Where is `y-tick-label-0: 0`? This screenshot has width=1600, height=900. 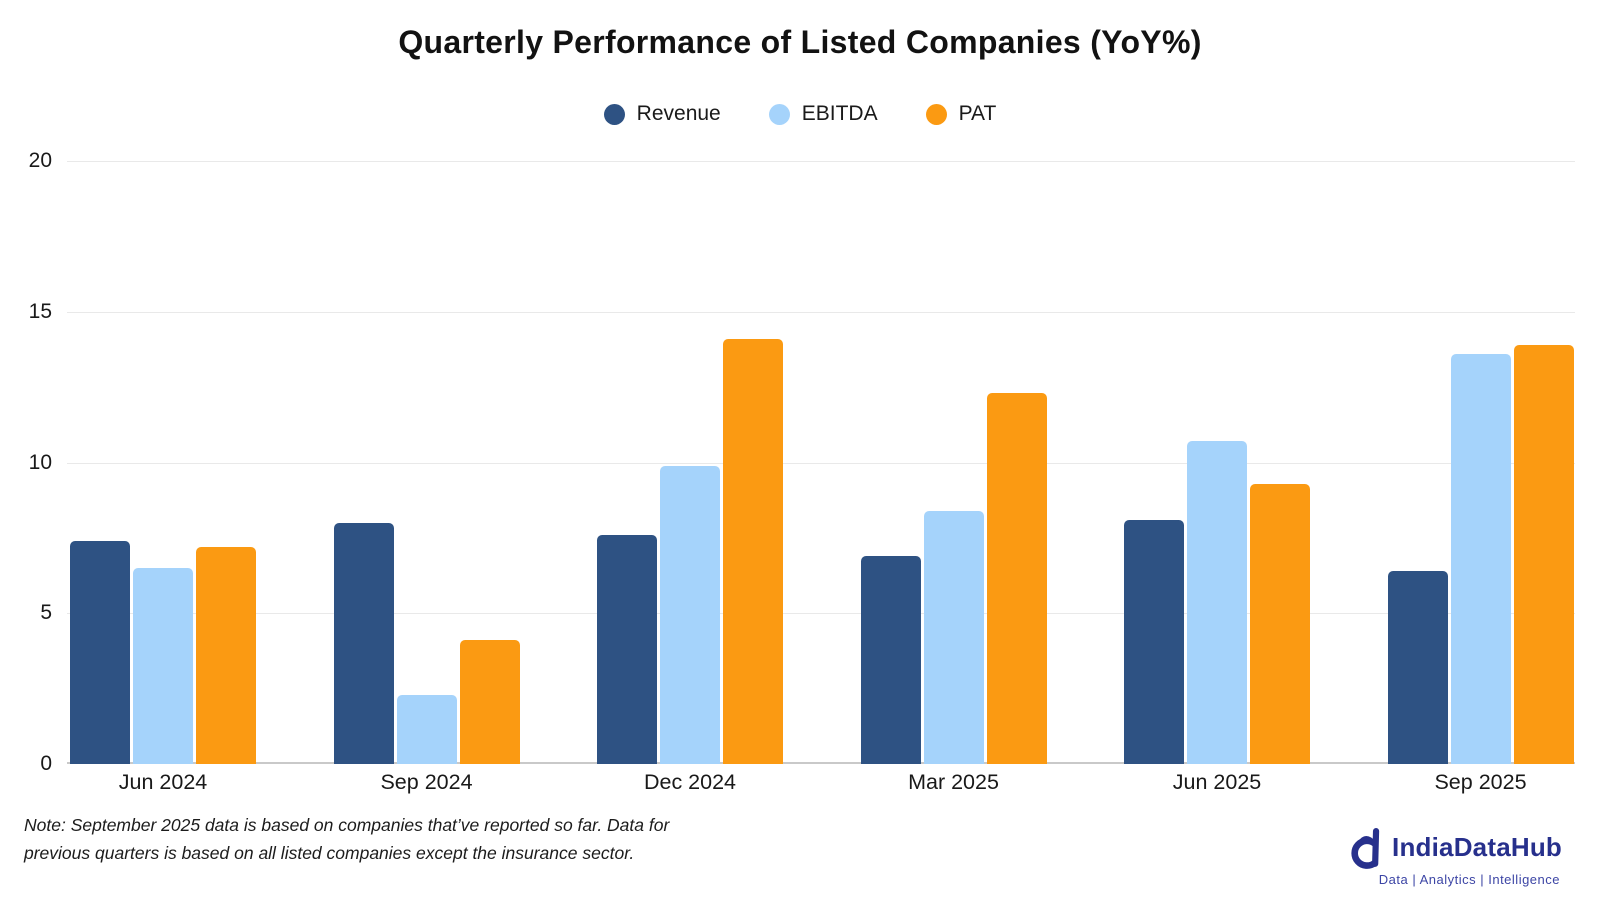 y-tick-label-0: 0 is located at coordinates (46, 763).